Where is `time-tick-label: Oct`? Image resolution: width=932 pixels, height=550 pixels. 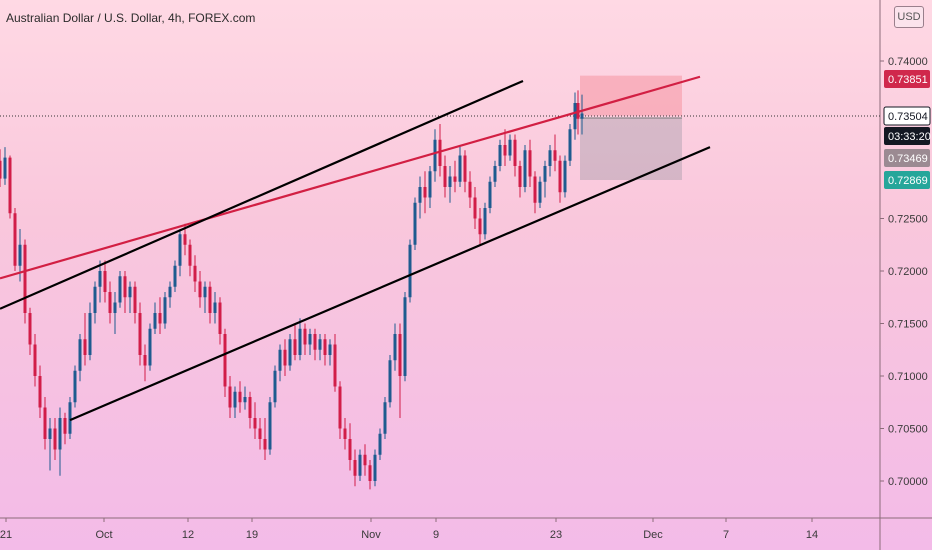
time-tick-label: Oct is located at coordinates (103, 535).